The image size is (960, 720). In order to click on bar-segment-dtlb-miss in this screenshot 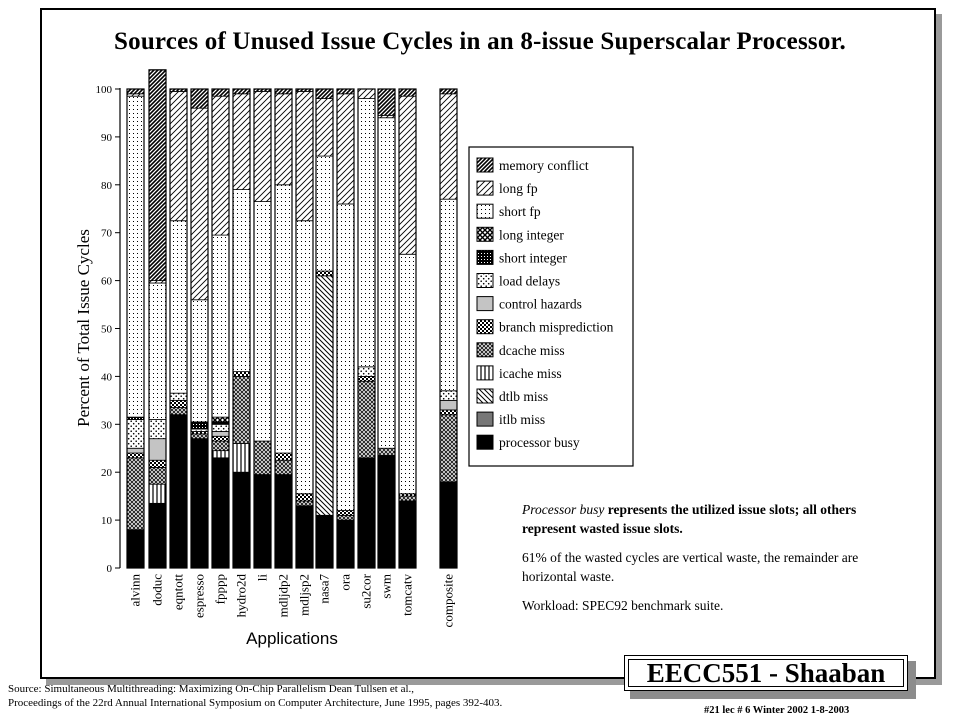, I will do `click(324, 395)`.